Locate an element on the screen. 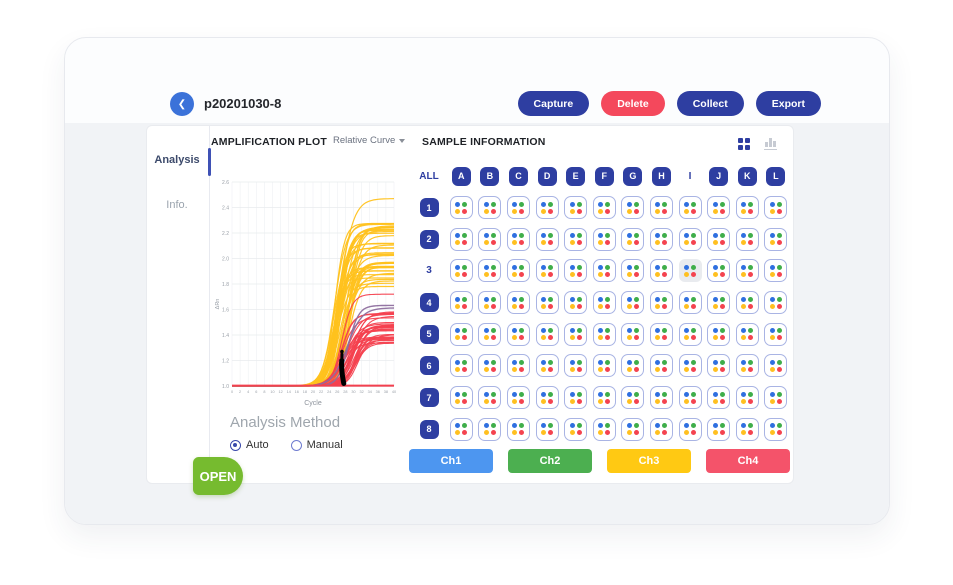 Image resolution: width=953 pixels, height=585 pixels. well-cell-B7 is located at coordinates (490, 398).